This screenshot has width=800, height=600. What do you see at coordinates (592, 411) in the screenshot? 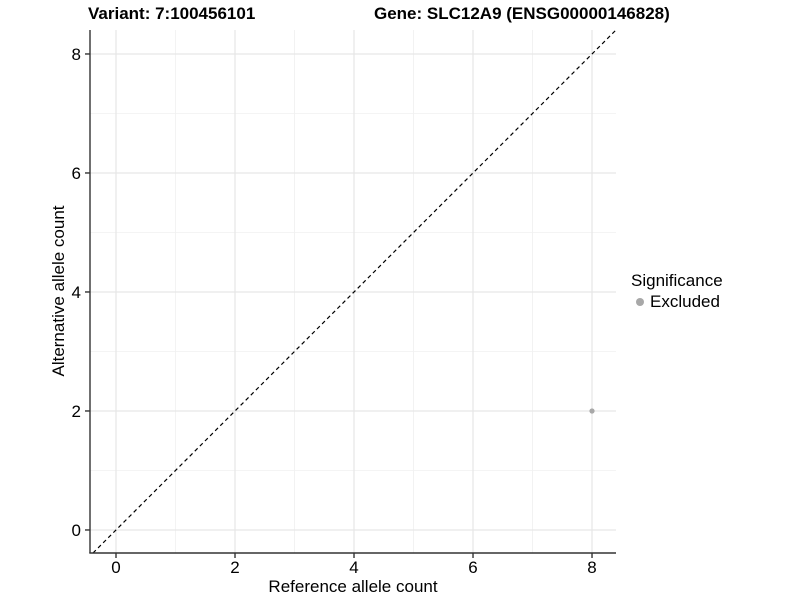
I see `data-point` at bounding box center [592, 411].